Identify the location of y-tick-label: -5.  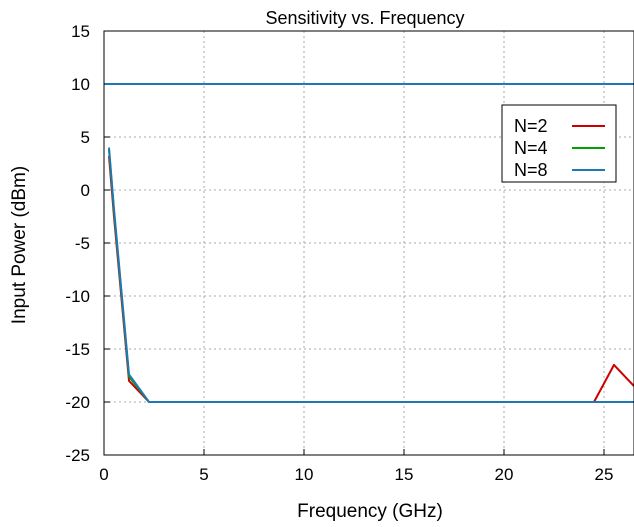
(82, 243).